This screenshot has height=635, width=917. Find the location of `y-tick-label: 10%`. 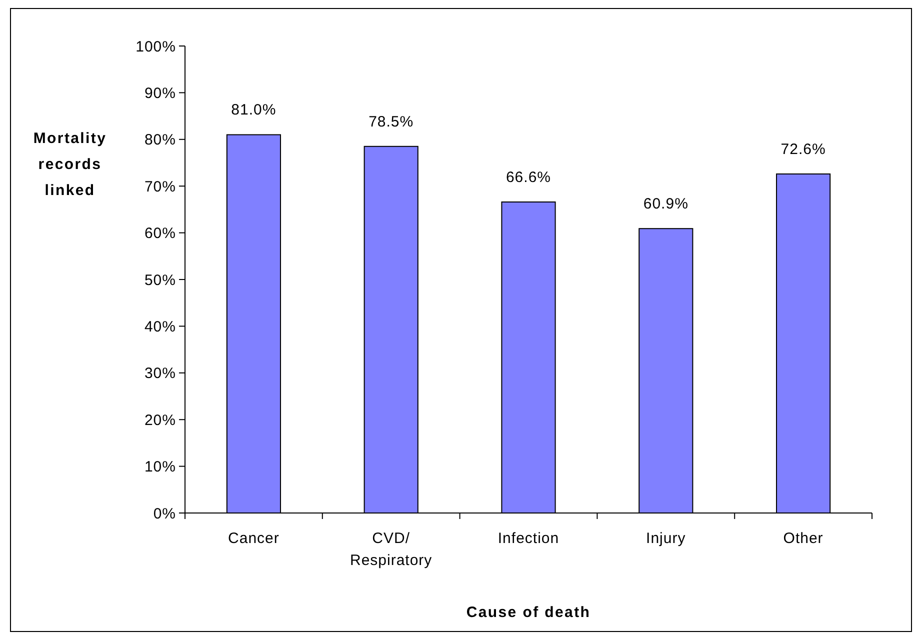

y-tick-label: 10% is located at coordinates (160, 467).